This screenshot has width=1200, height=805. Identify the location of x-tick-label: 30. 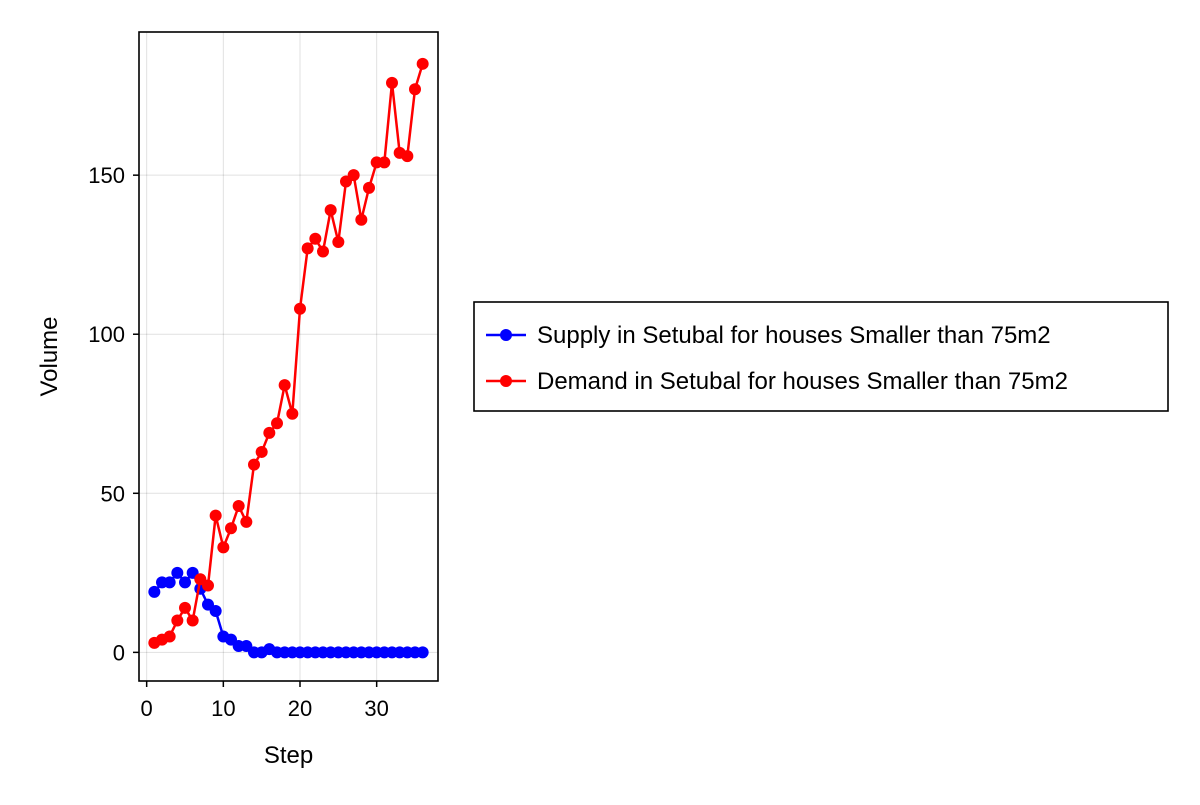
(376, 708).